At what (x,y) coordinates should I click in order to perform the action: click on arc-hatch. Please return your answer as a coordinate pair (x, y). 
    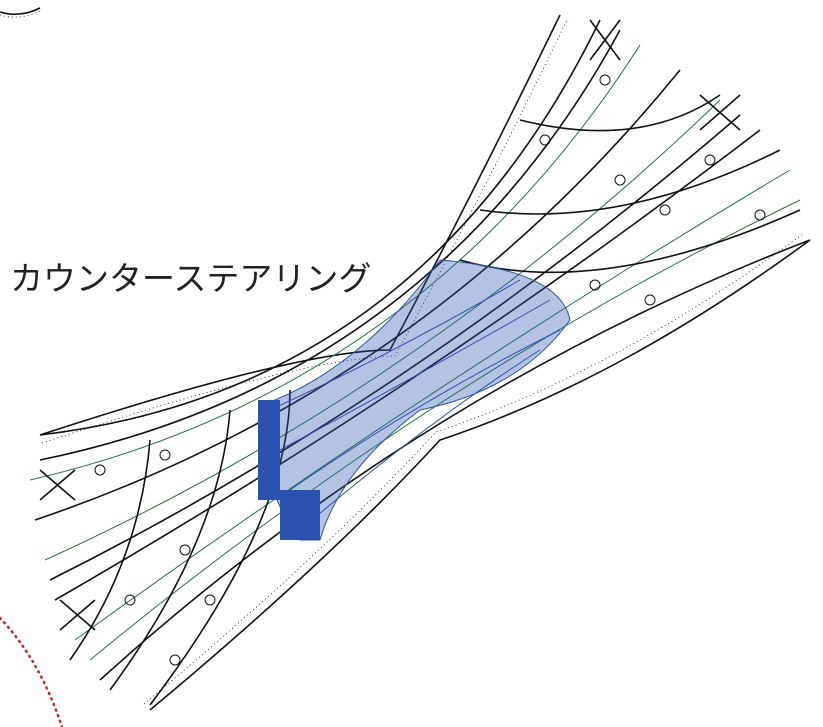
    Looking at the image, I should click on (21, 13).